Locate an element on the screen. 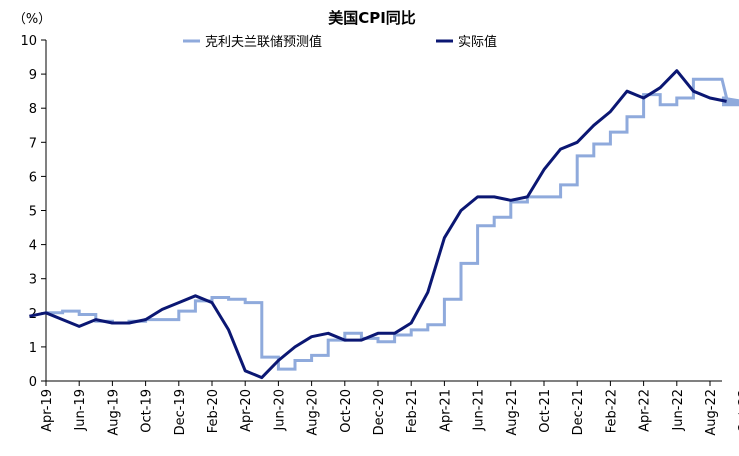 This screenshot has width=739, height=456. x-tick-label: Jun-21 is located at coordinates (479, 410).